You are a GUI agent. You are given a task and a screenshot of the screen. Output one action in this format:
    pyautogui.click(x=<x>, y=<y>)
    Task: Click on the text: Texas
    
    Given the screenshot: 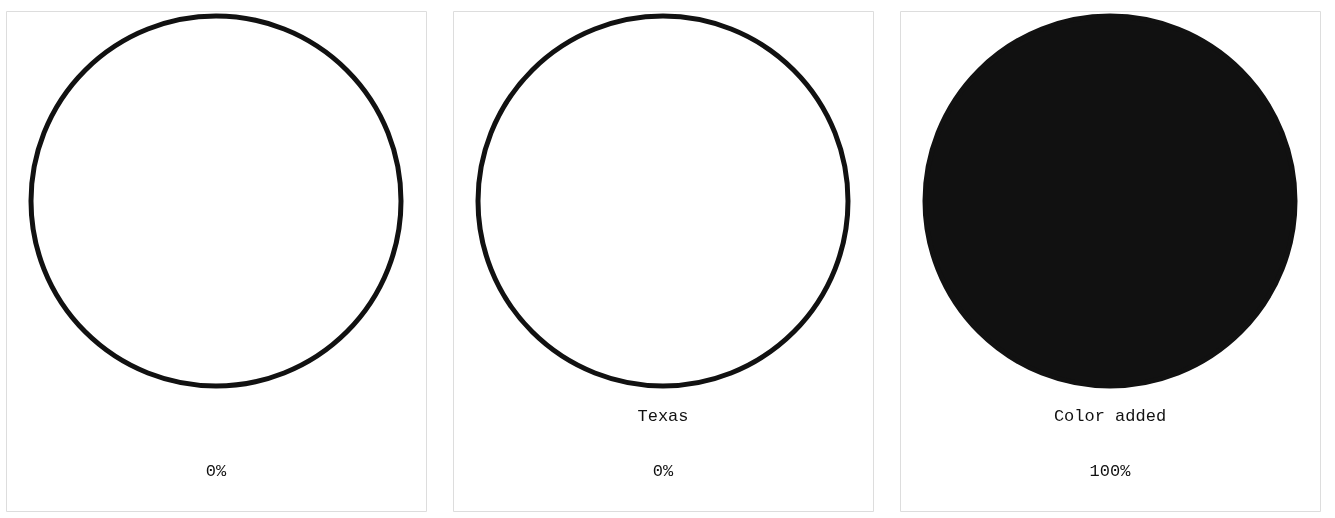 What is the action you would take?
    pyautogui.click(x=663, y=416)
    